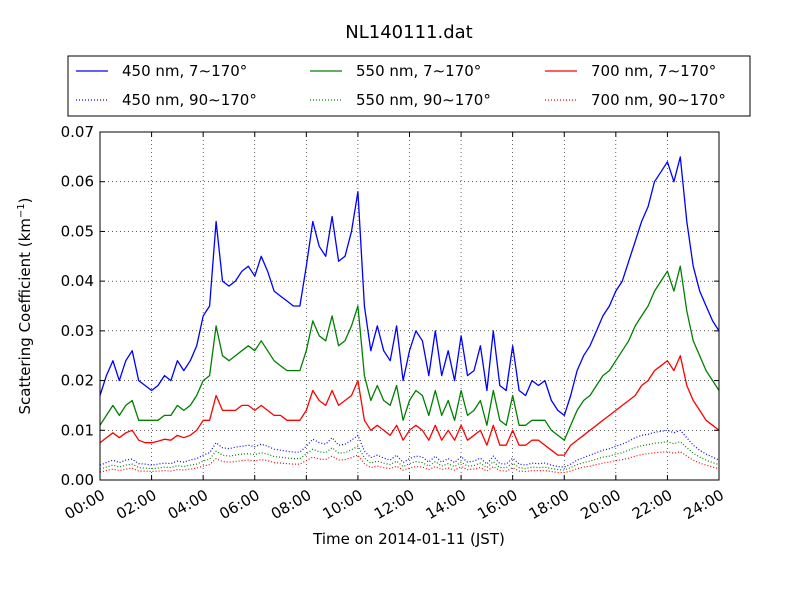 Image resolution: width=800 pixels, height=600 pixels. What do you see at coordinates (653, 71) in the screenshot?
I see `legend-label: 700 nm, 7∼170°` at bounding box center [653, 71].